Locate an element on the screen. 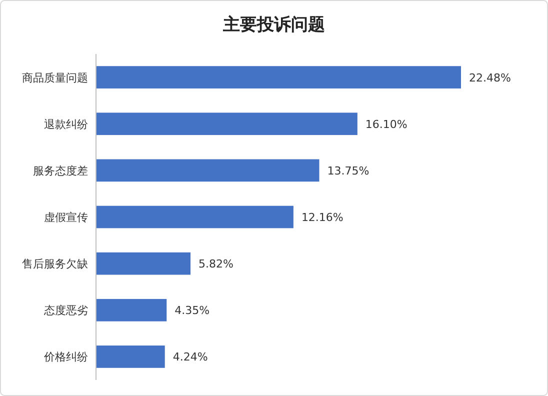 Image resolution: width=548 pixels, height=396 pixels. chart-title: 主要投诉问题 is located at coordinates (273, 25).